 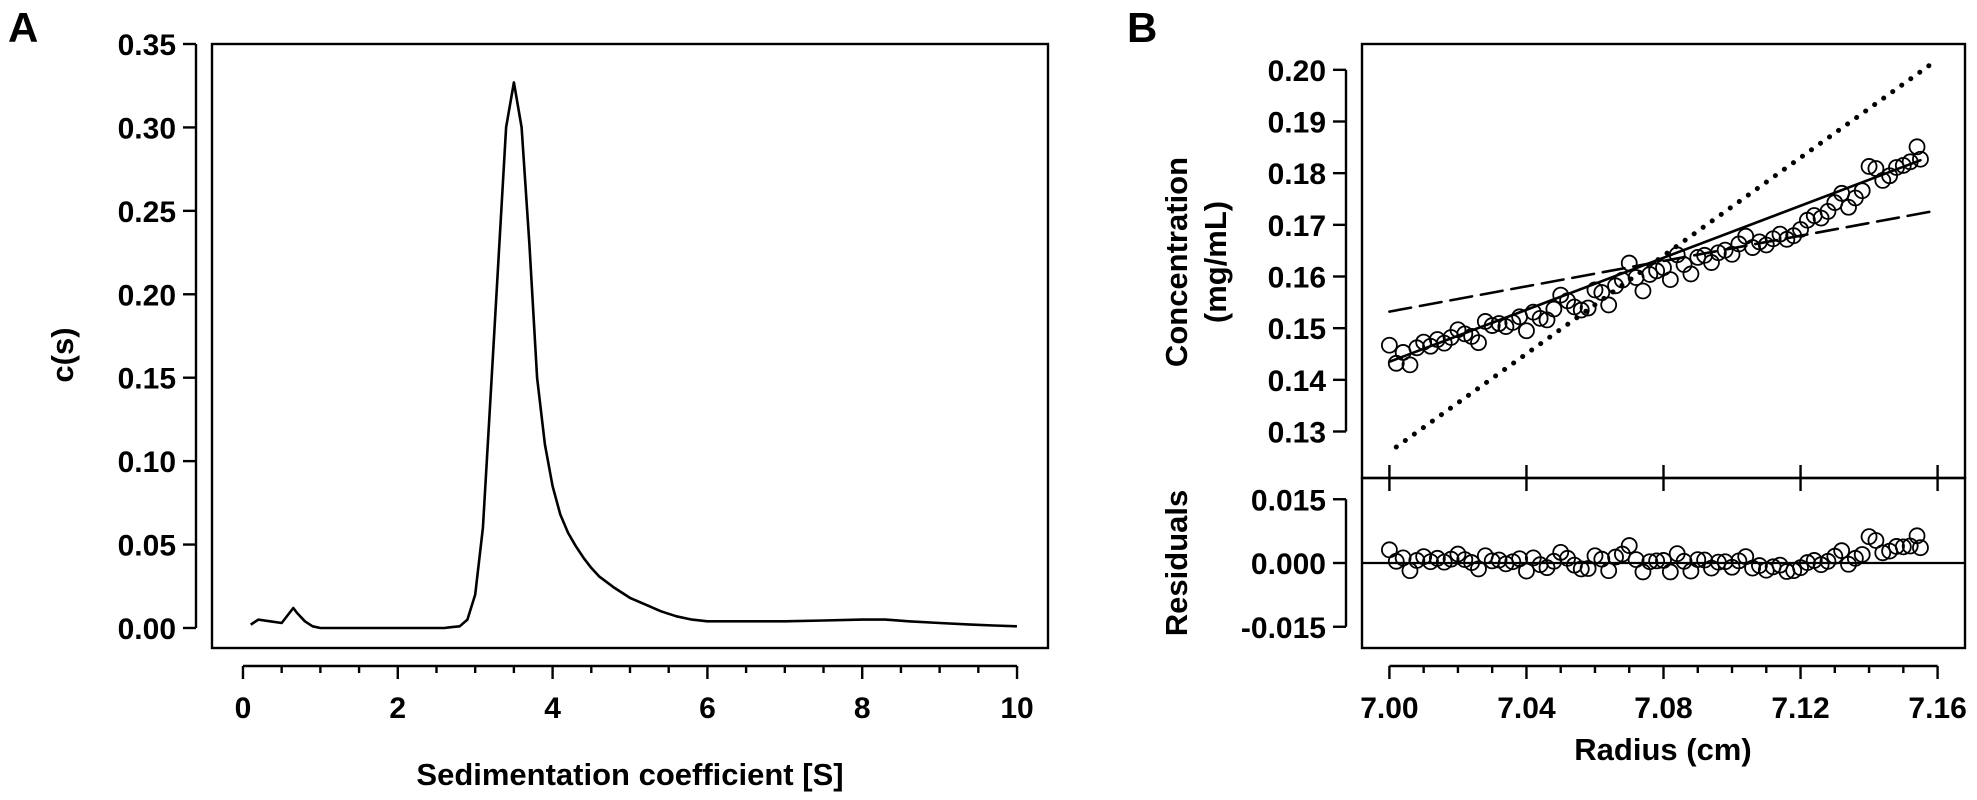 What do you see at coordinates (862, 708) in the screenshot?
I see `x-tick-label: 8` at bounding box center [862, 708].